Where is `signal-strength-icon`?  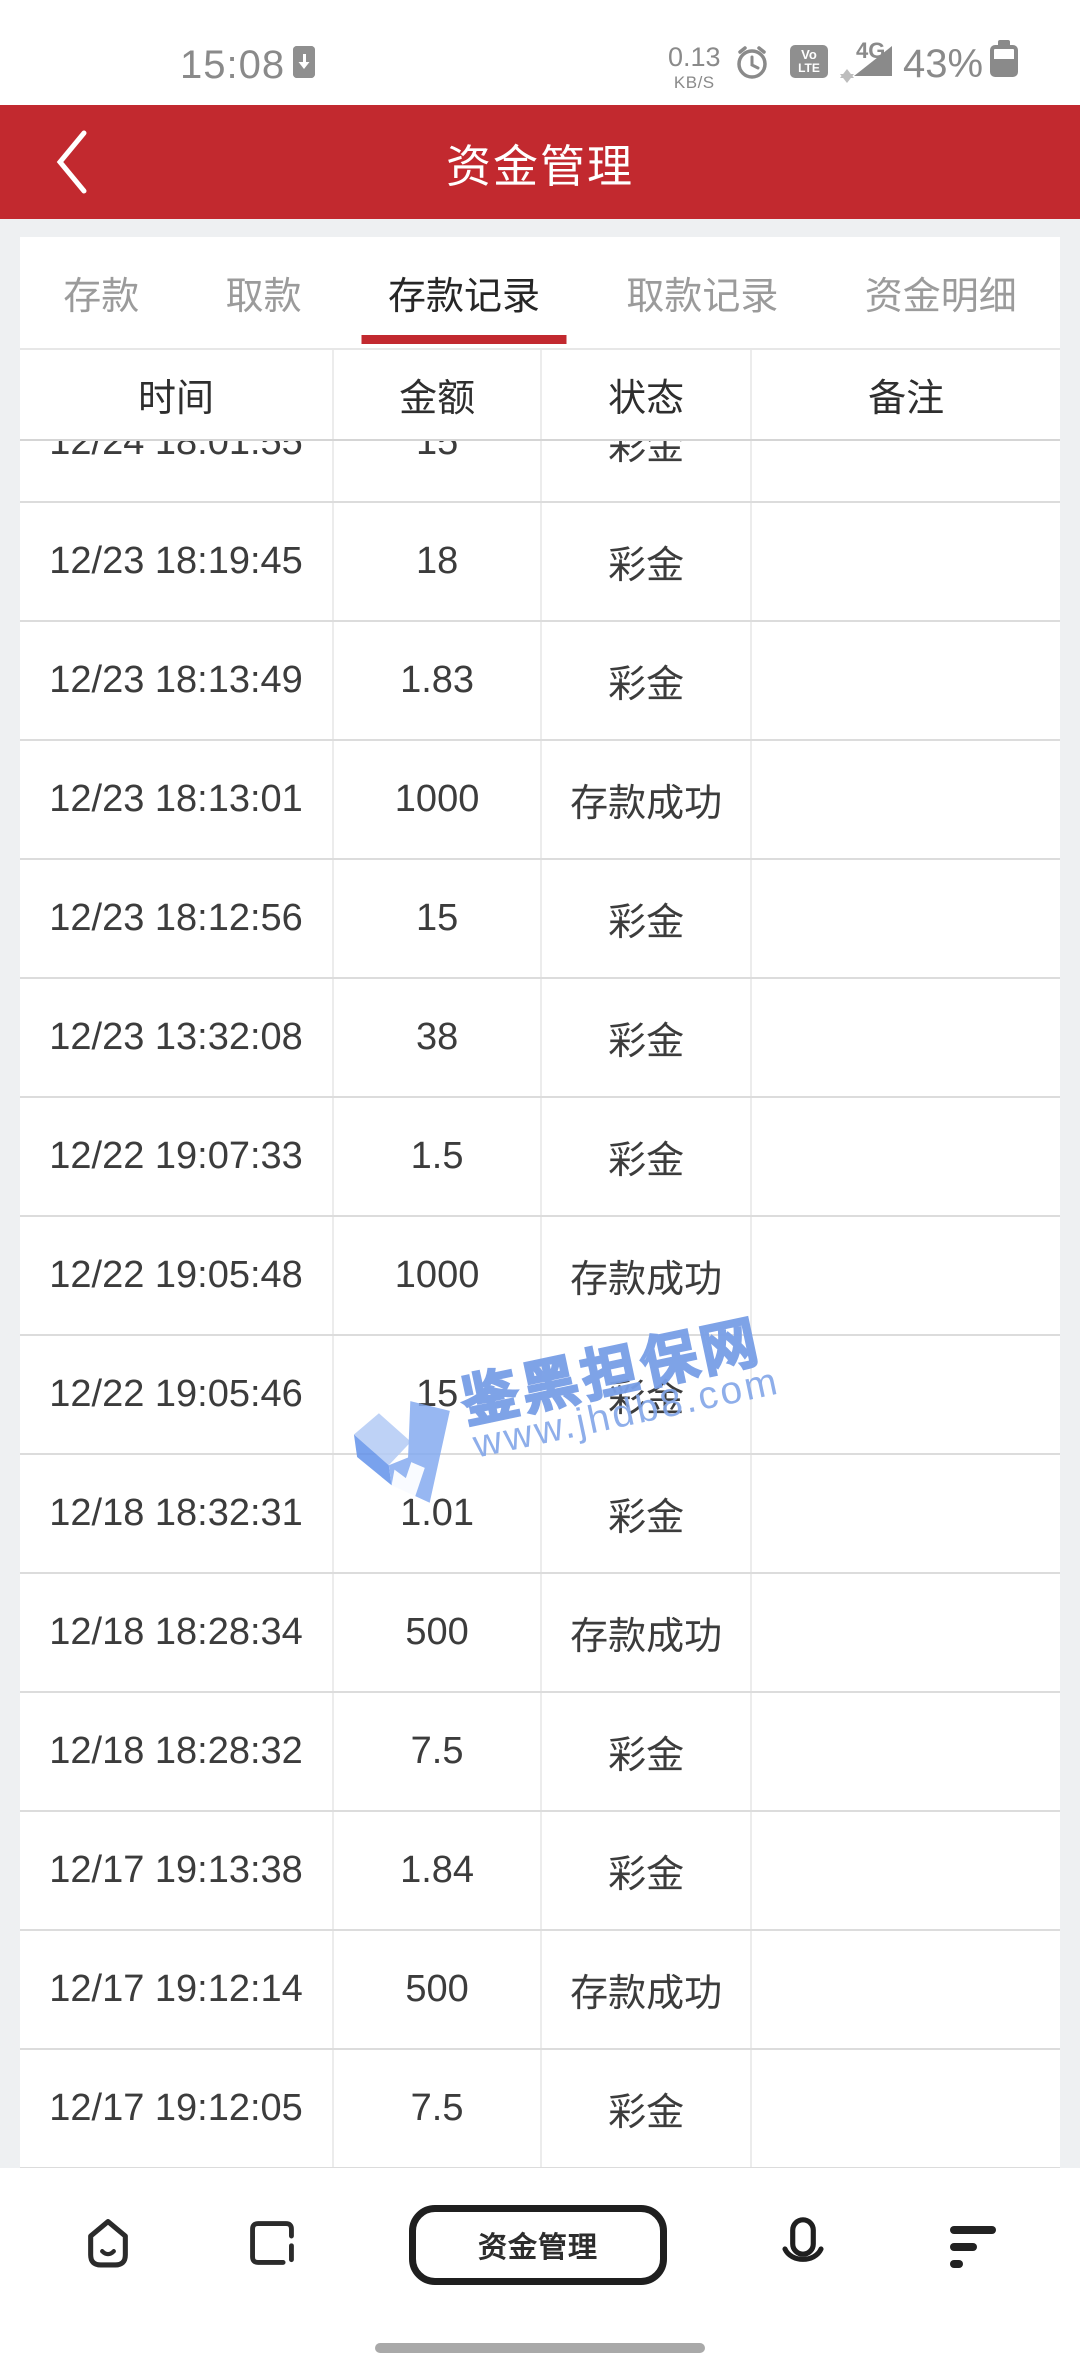 signal-strength-icon is located at coordinates (873, 61).